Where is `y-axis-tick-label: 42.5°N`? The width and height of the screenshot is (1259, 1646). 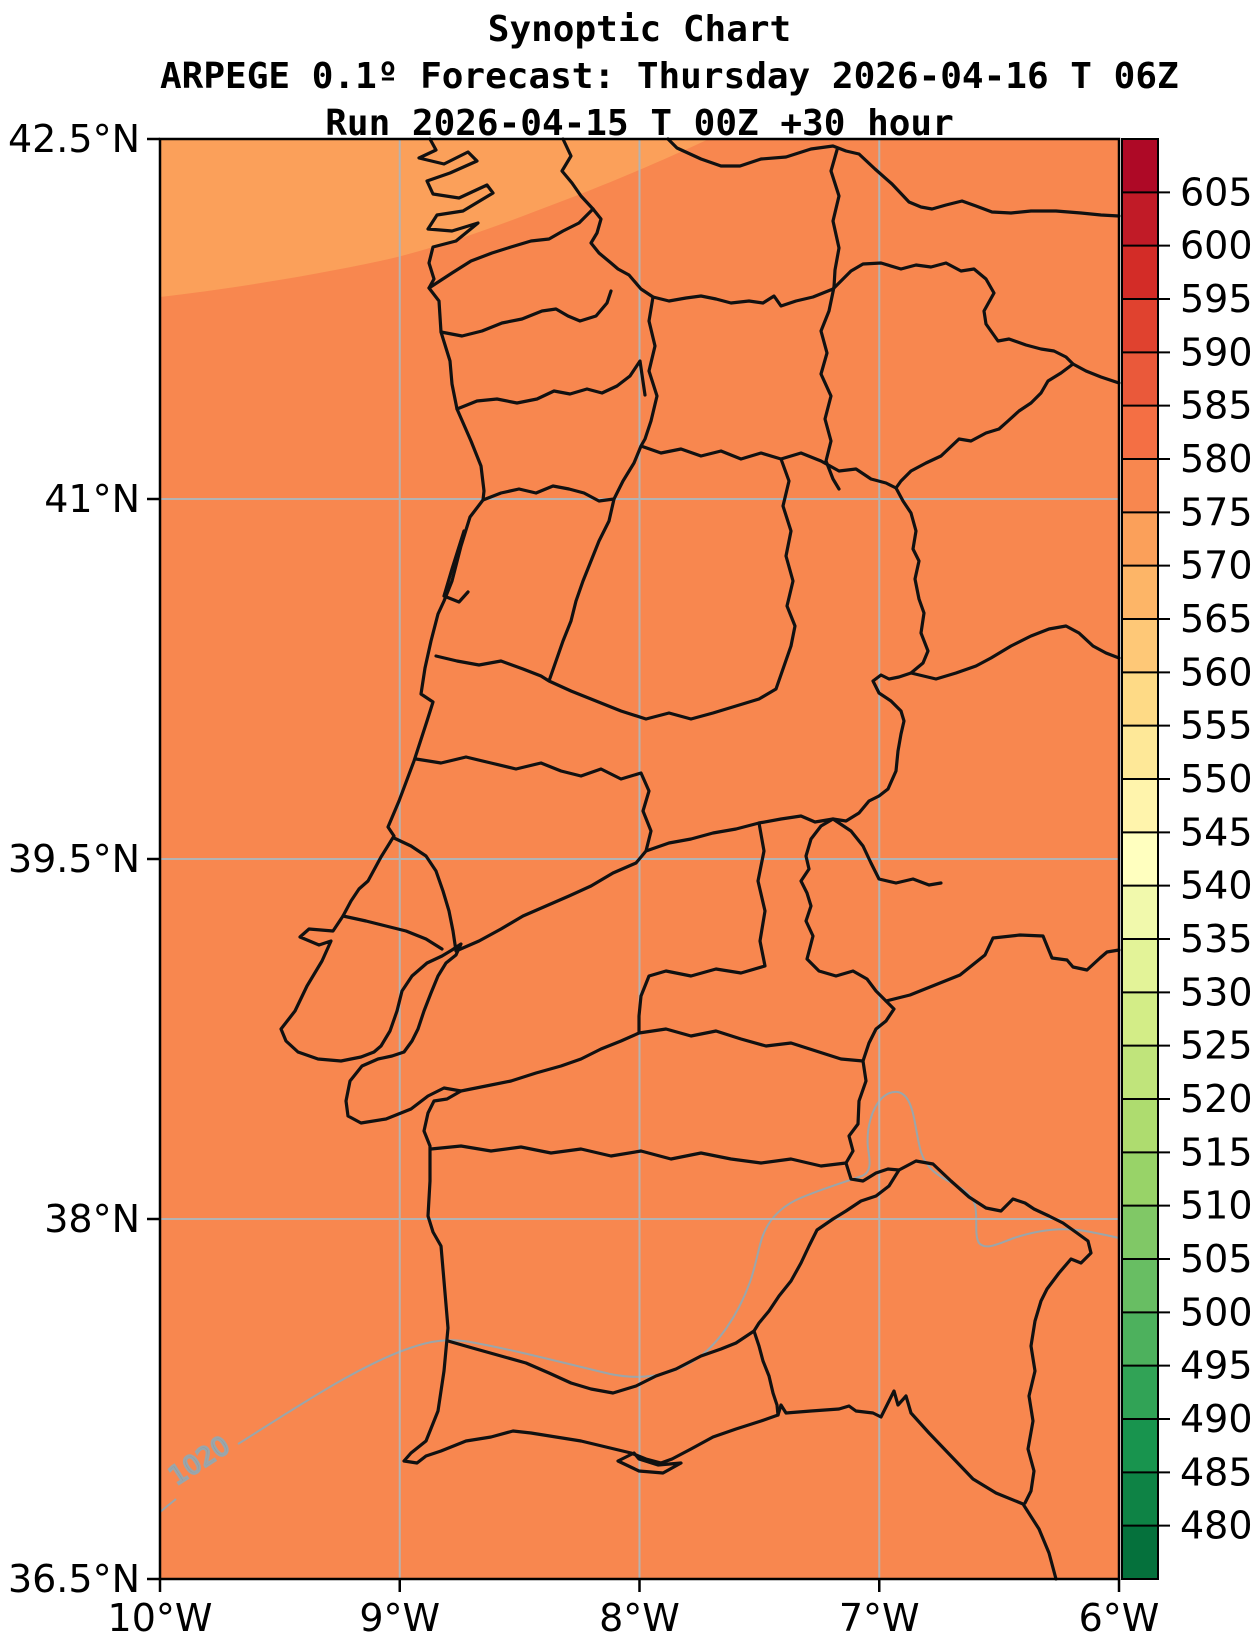 y-axis-tick-label: 42.5°N is located at coordinates (74, 139).